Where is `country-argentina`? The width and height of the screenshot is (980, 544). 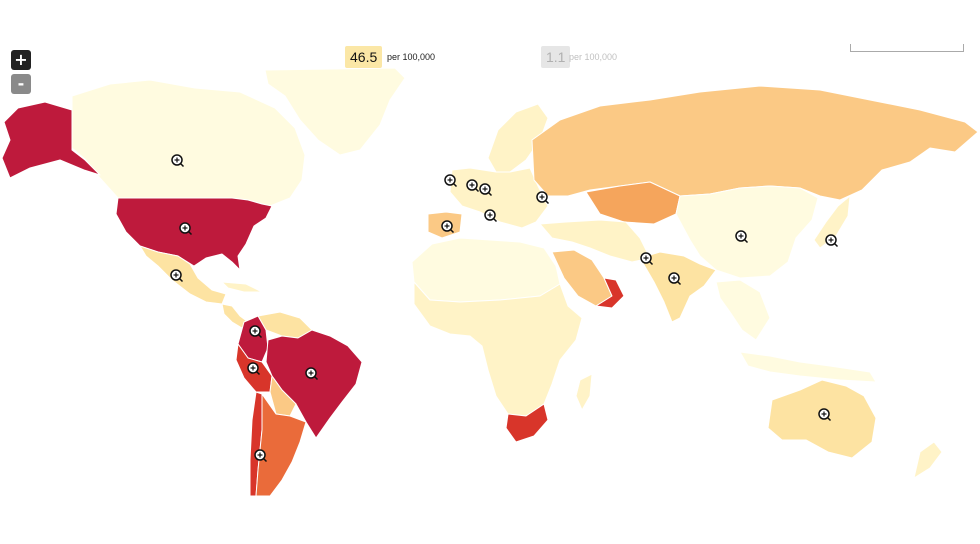
country-argentina is located at coordinates (281, 445).